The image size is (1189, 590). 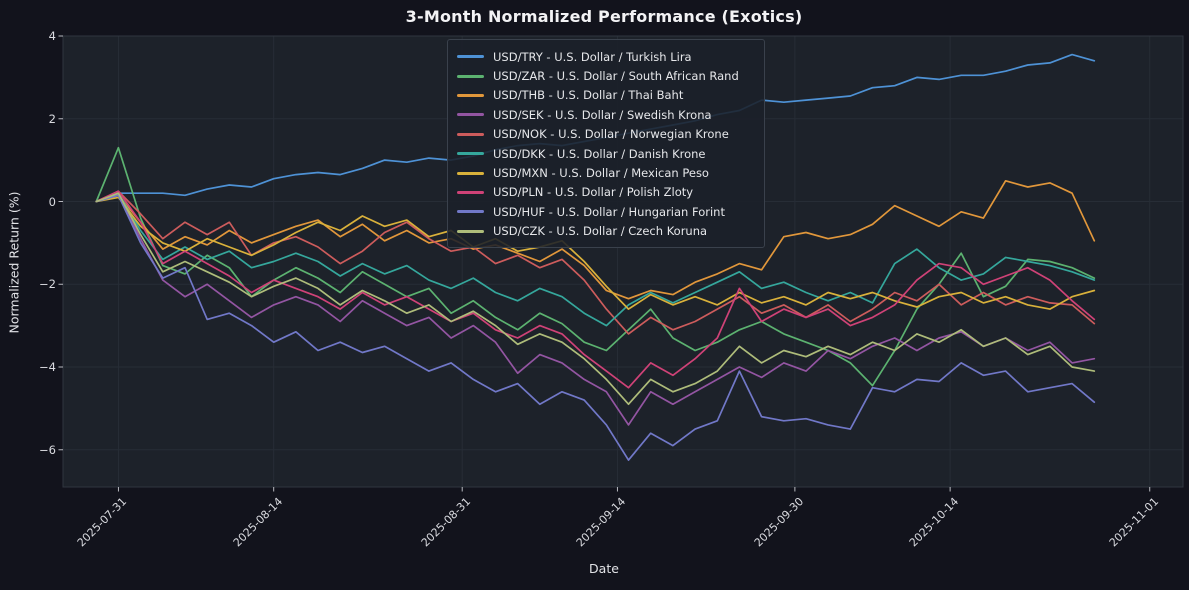 I want to click on y-tick-label: −2, so click(x=47, y=284).